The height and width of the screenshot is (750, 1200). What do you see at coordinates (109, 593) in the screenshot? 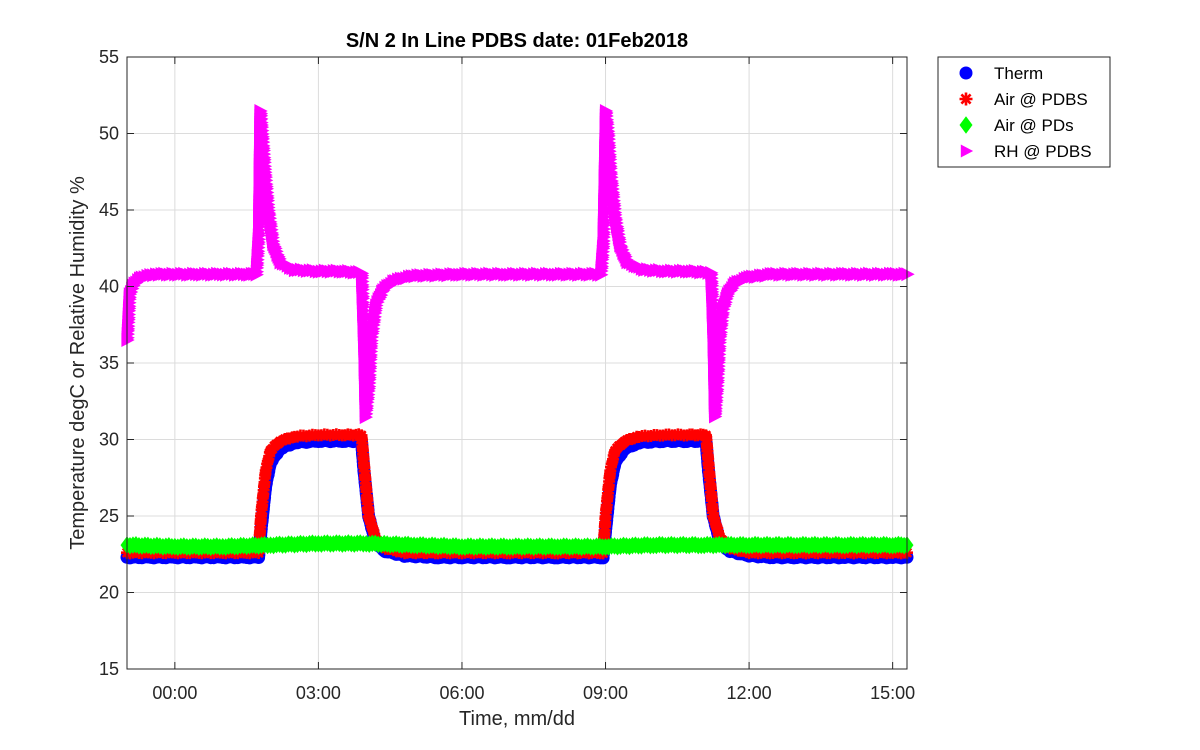
I see `y-tick-label: 20` at bounding box center [109, 593].